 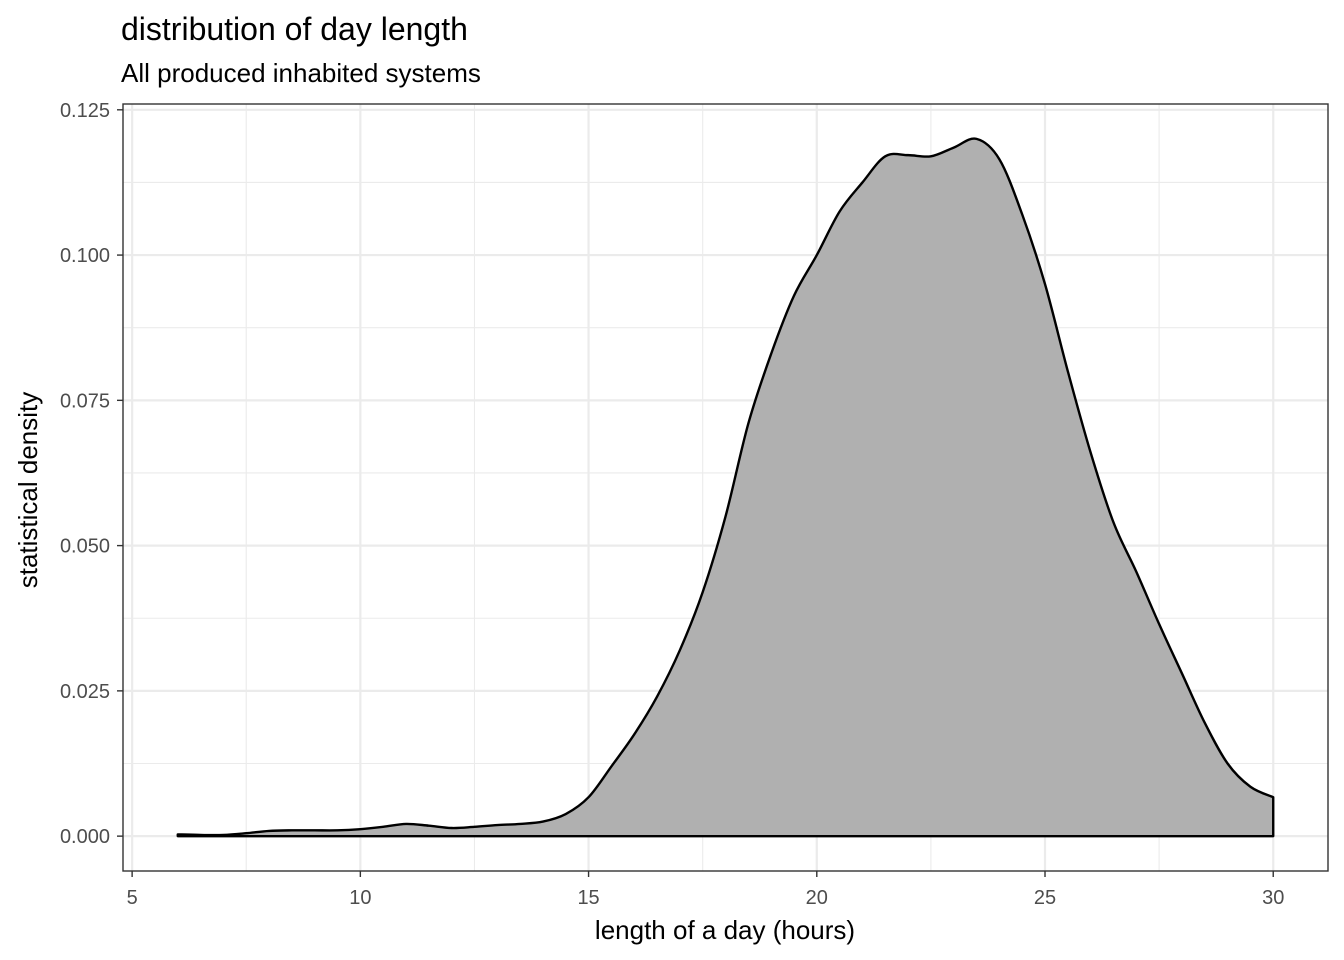 I want to click on y-tick-label: 0.125, so click(x=85, y=111).